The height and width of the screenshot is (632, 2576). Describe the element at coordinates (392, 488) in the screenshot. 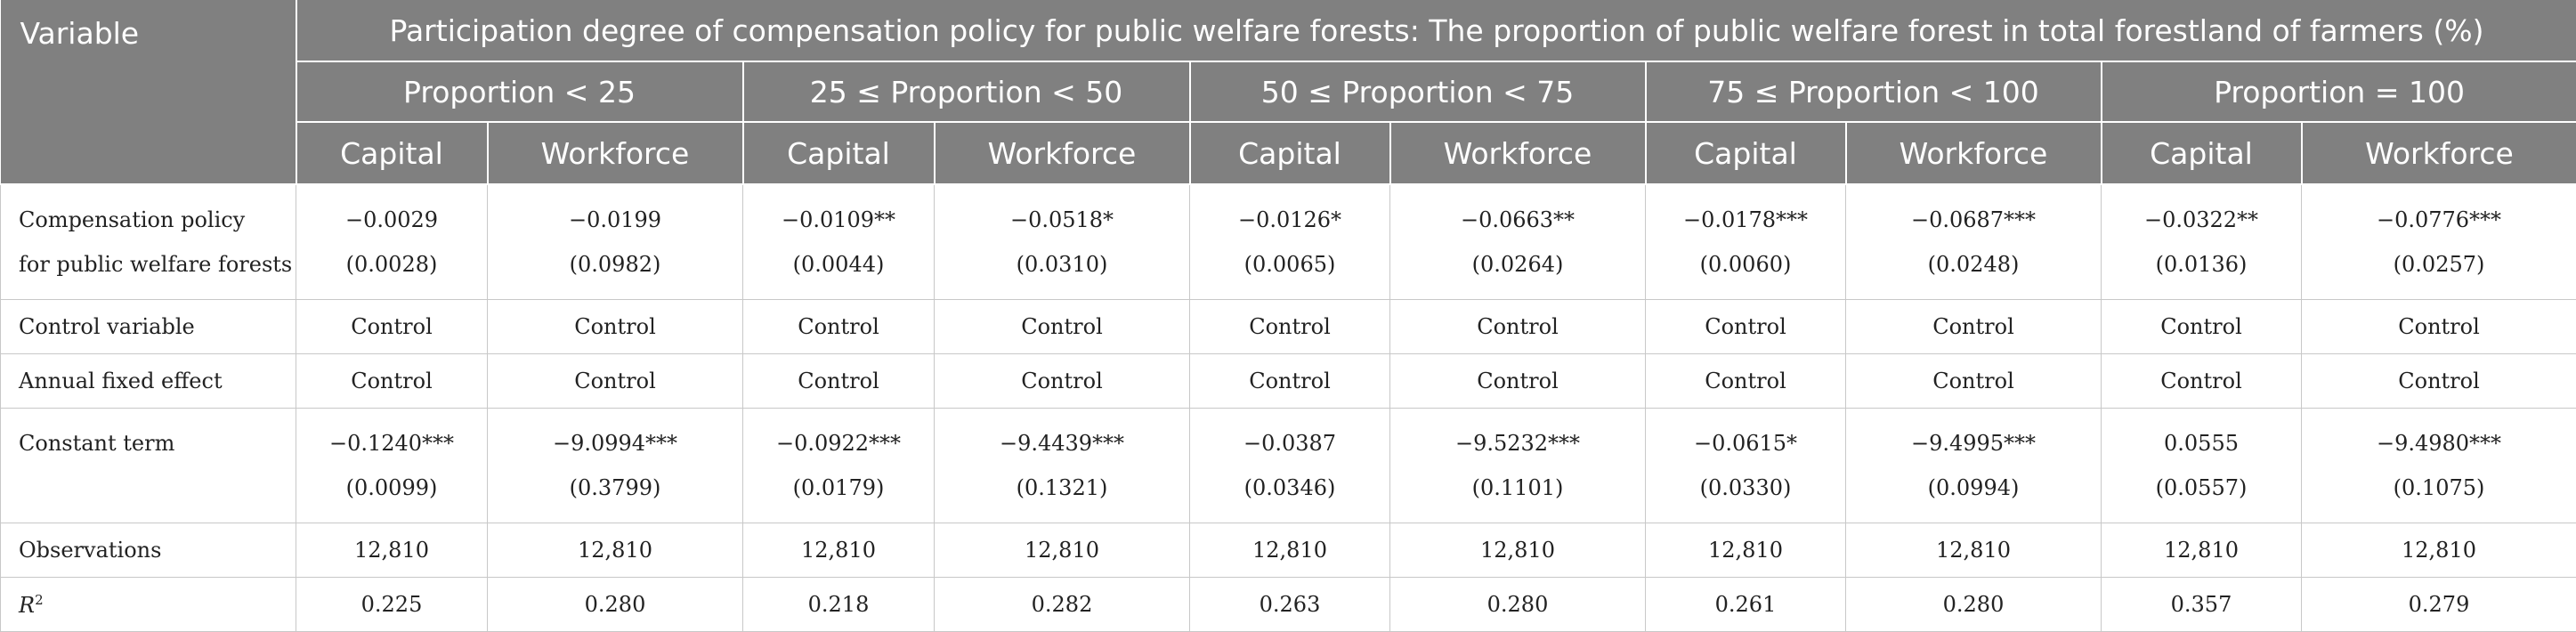

I see `standard-error: (0.0099)` at that location.